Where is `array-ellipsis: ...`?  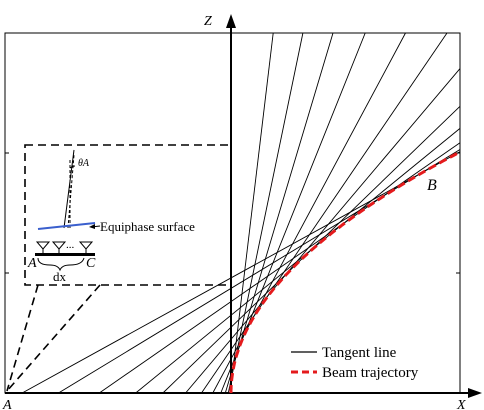 array-ellipsis: ... is located at coordinates (70, 245).